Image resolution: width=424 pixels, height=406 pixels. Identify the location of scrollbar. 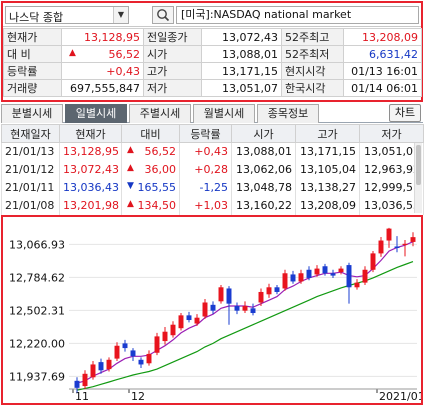
(418, 178).